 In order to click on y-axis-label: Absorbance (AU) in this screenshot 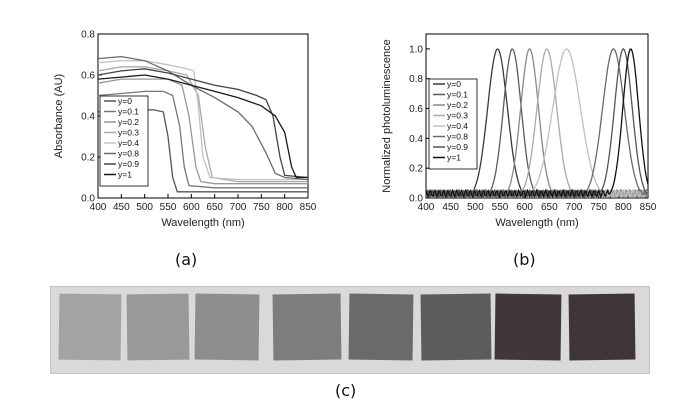, I will do `click(59, 116)`.